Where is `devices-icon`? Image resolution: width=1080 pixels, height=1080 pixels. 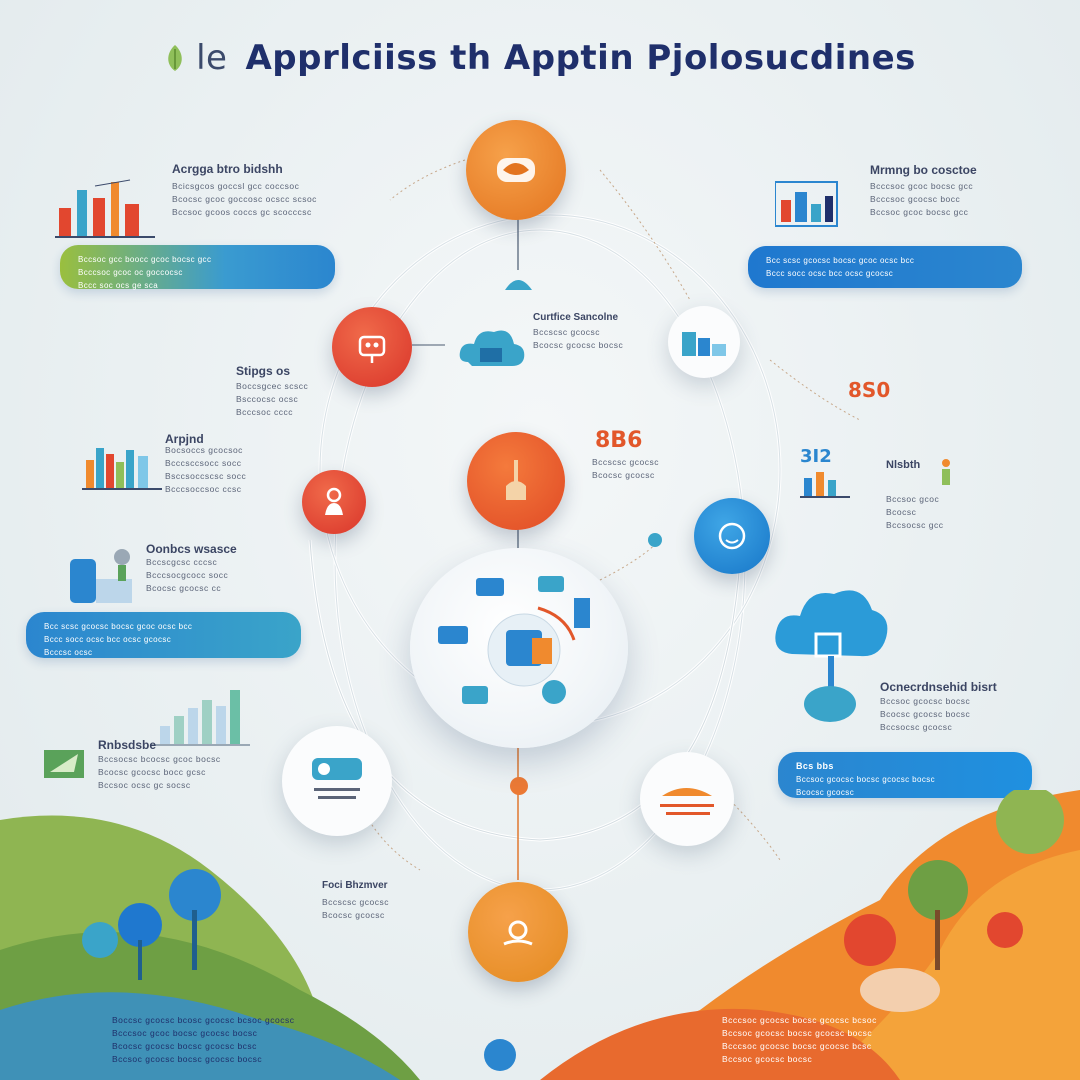 devices-icon is located at coordinates (514, 640).